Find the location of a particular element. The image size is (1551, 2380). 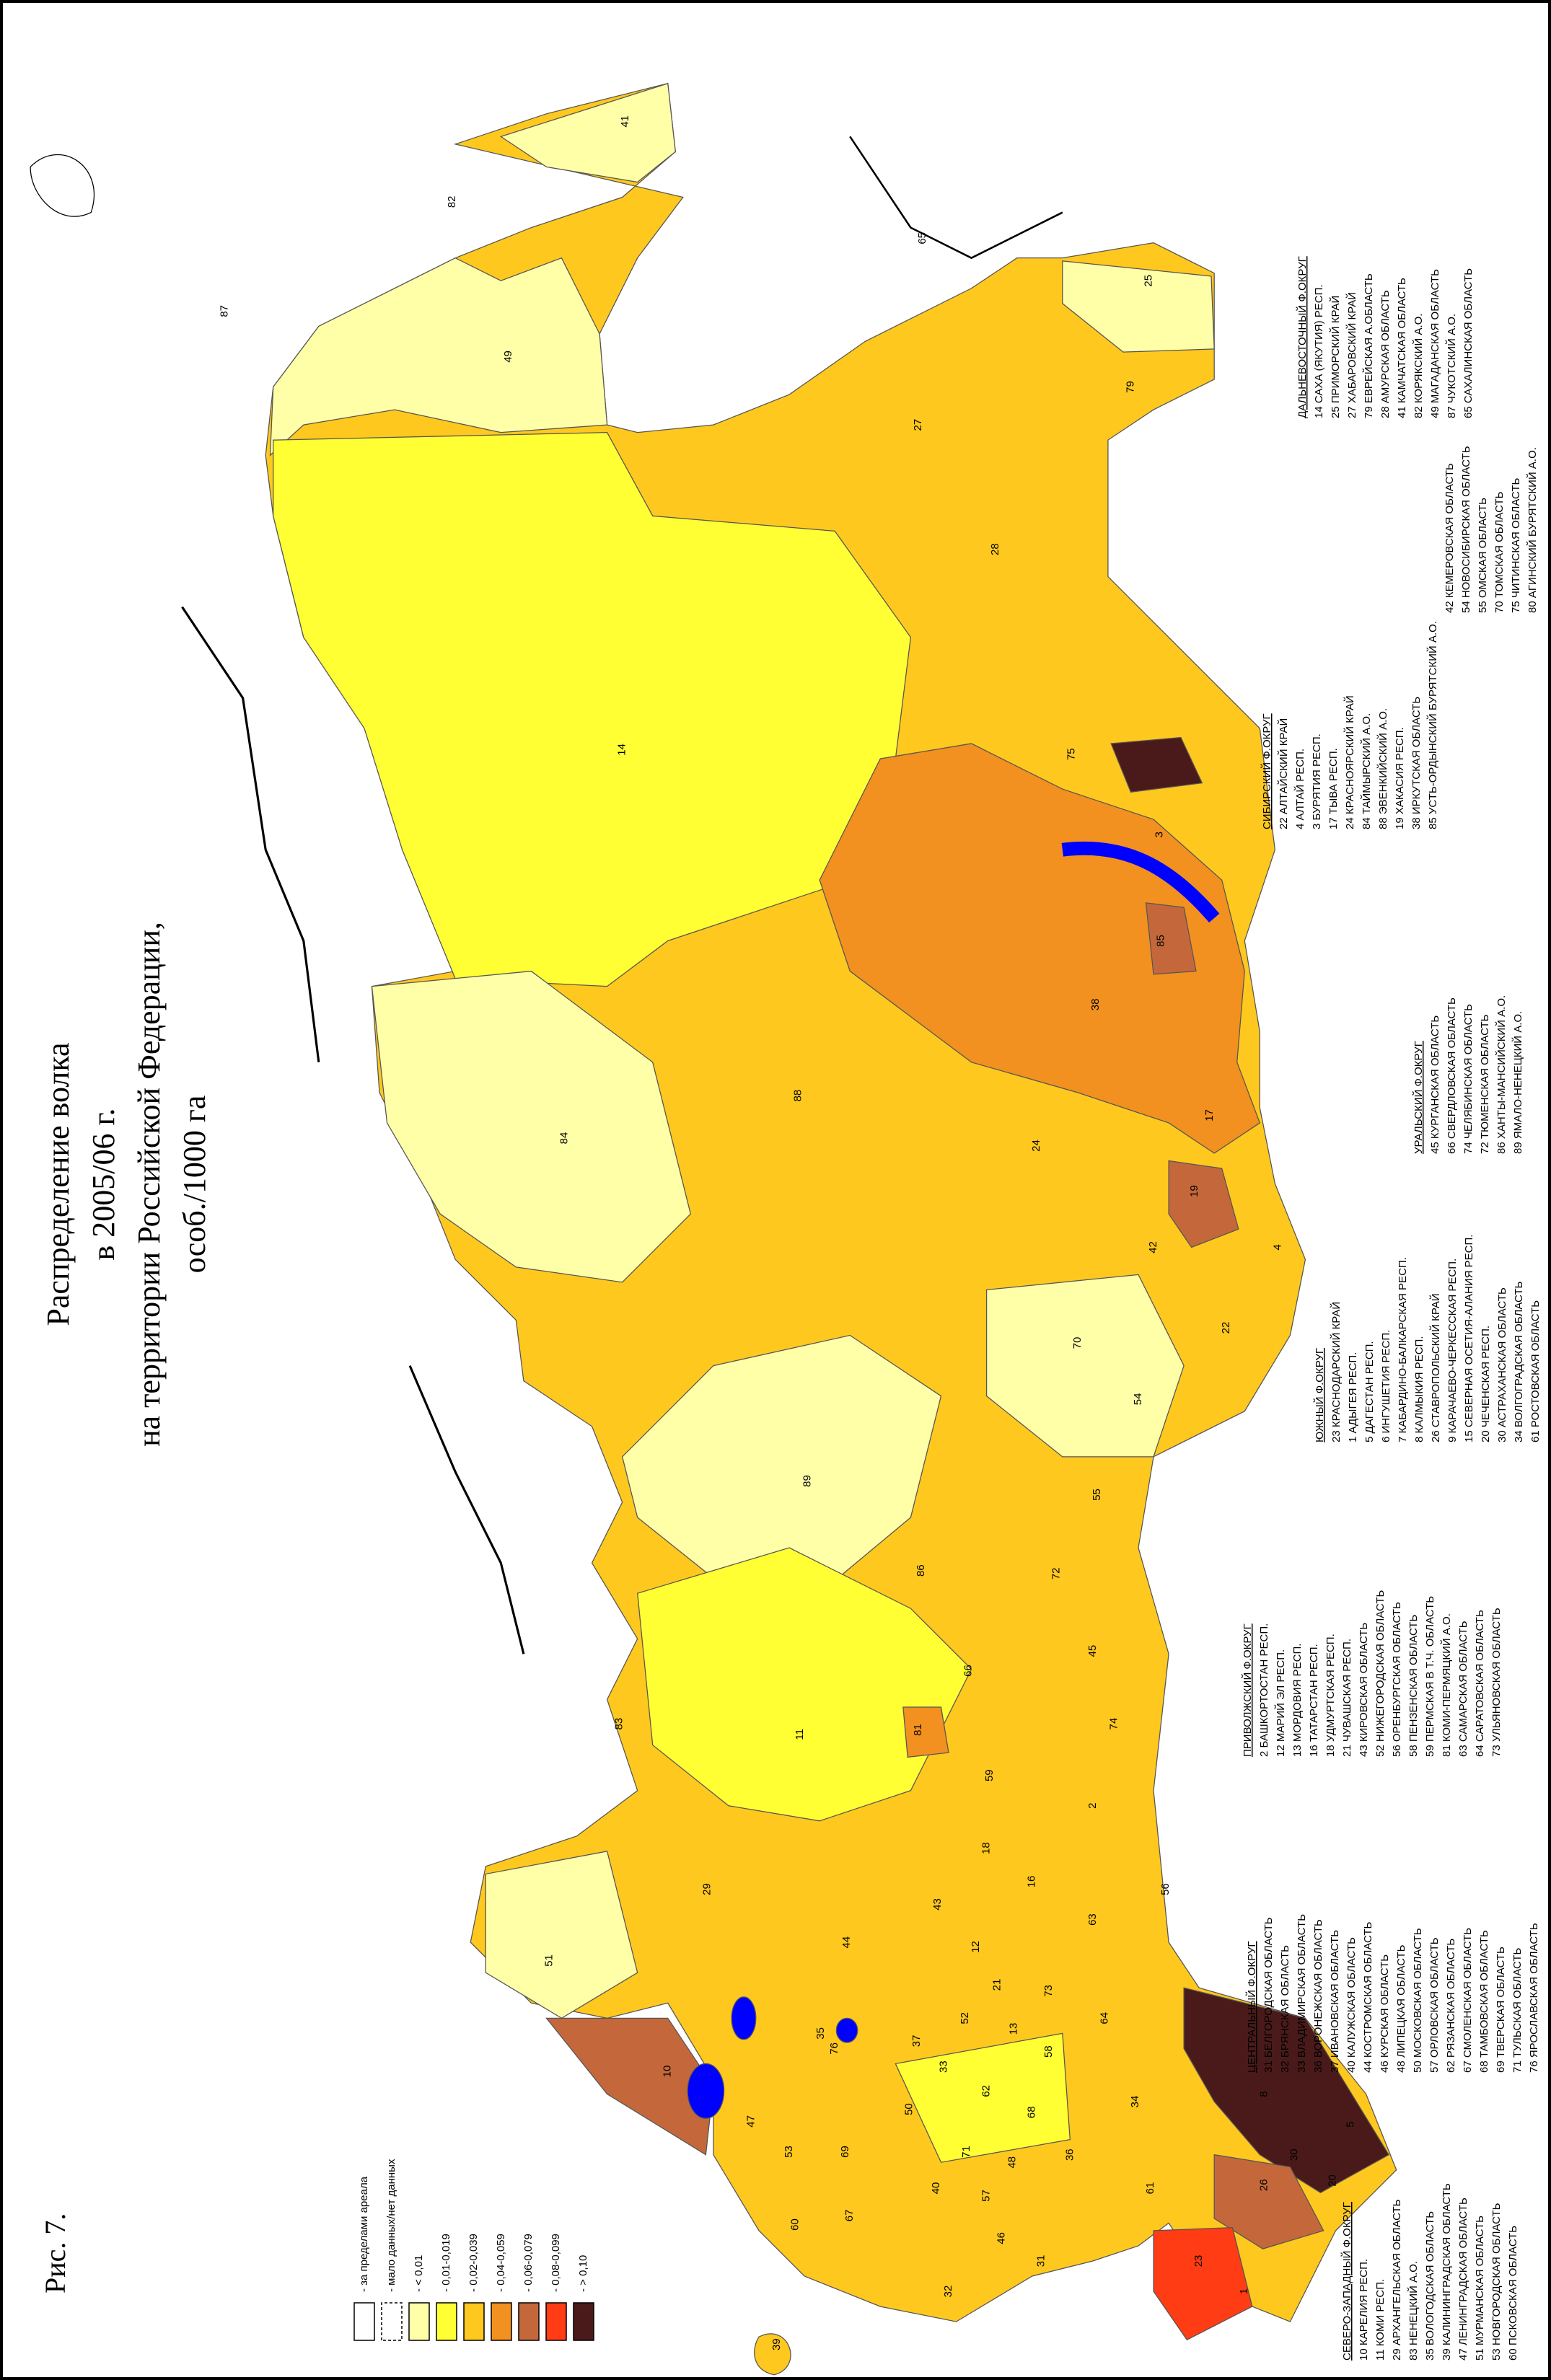

region-label: 38 is located at coordinates (1095, 1005).